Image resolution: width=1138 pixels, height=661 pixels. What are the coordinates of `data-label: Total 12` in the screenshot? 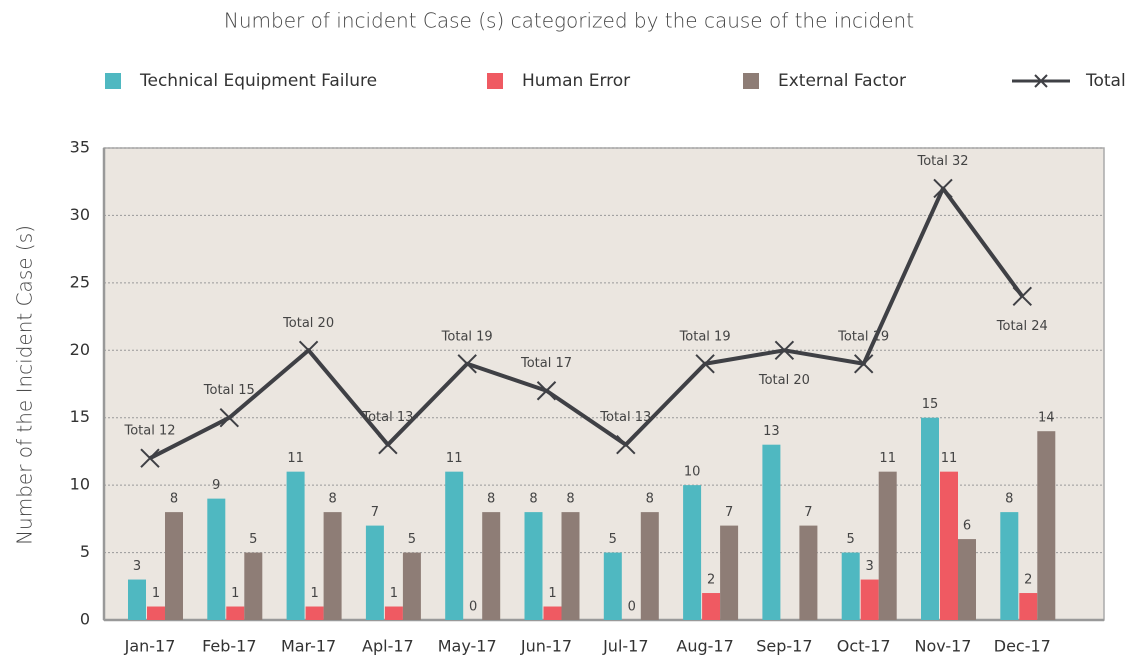 It's located at (149, 431).